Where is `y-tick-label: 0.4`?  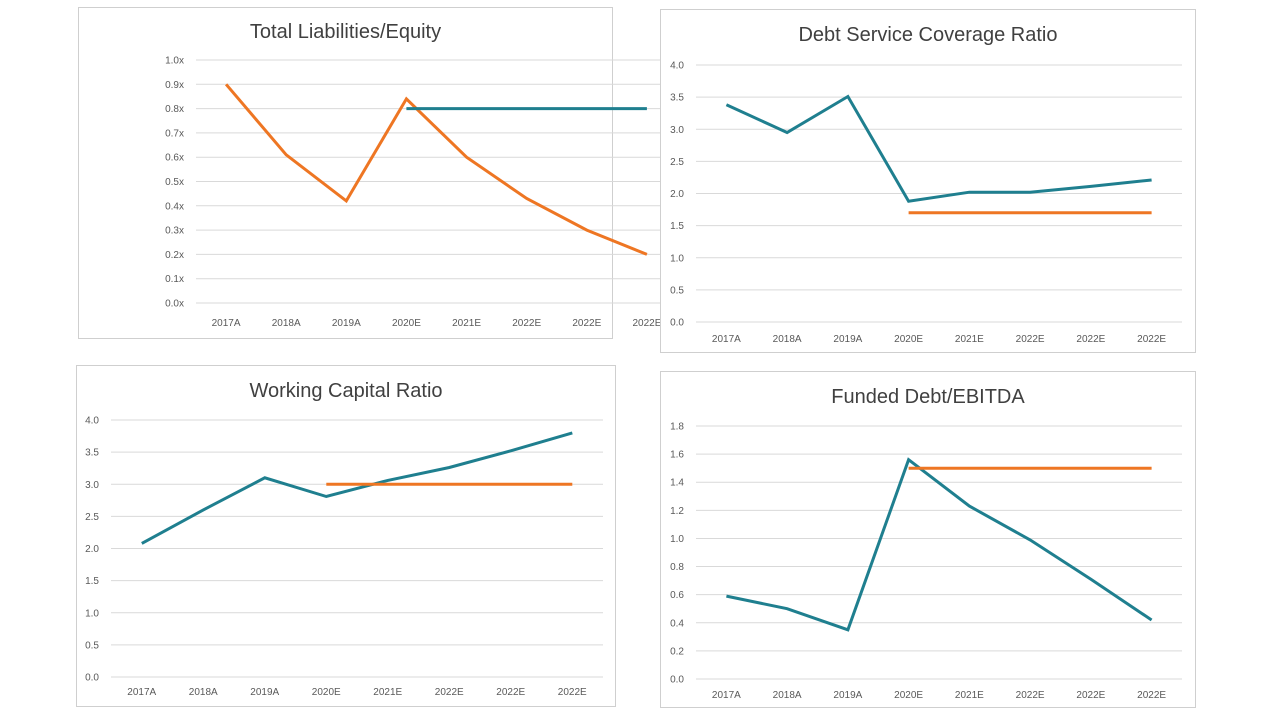
y-tick-label: 0.4 is located at coordinates (677, 623).